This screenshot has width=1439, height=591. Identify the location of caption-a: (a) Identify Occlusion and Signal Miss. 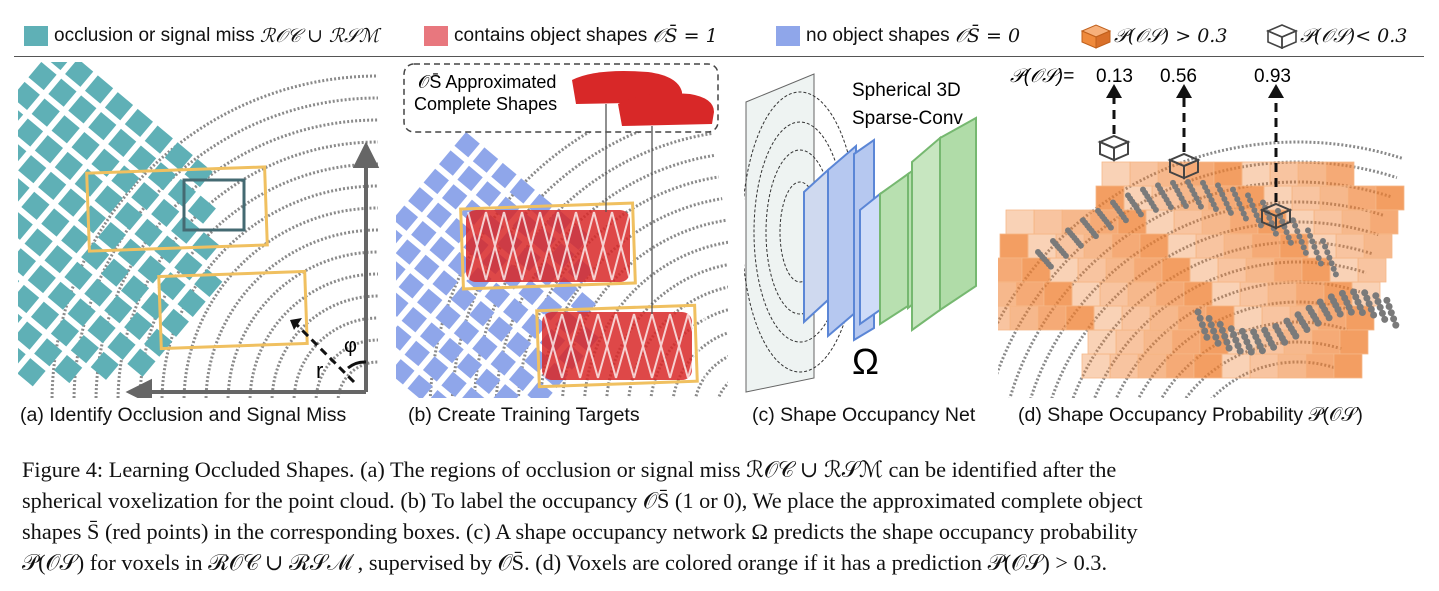
(183, 415).